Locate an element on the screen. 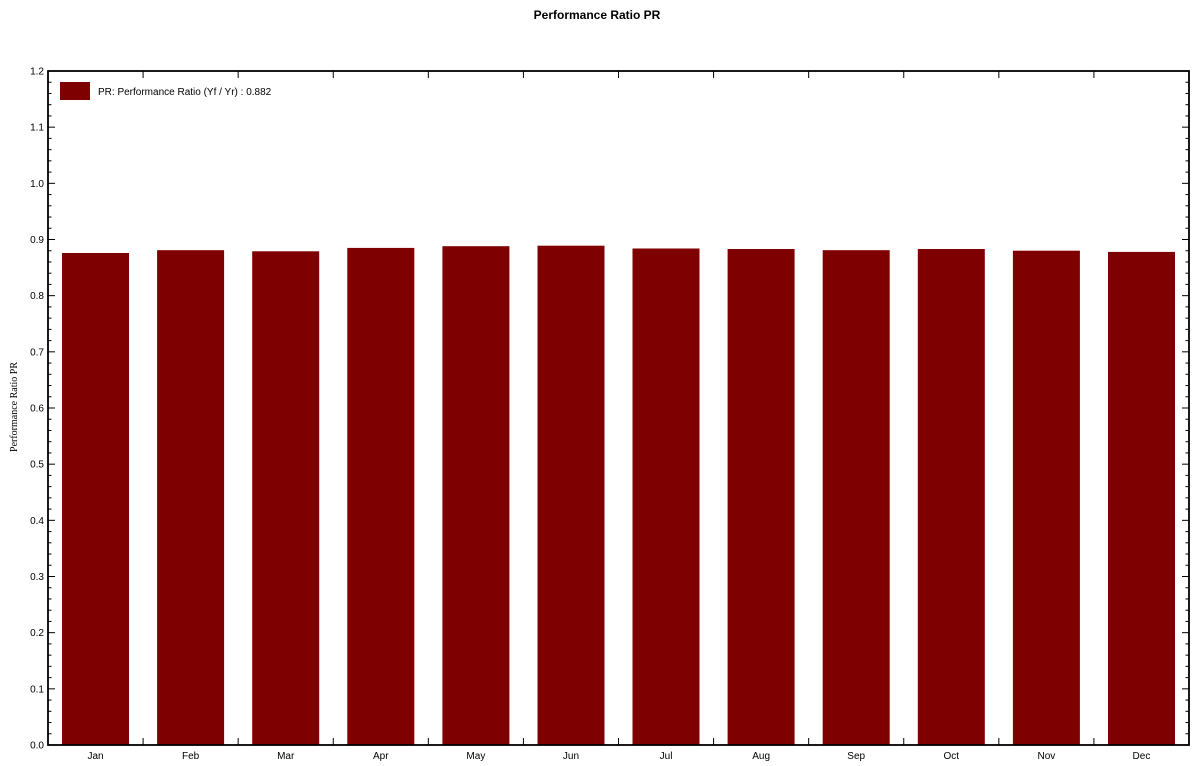 This screenshot has height=766, width=1194. chart-title: Performance Ratio PR is located at coordinates (597, 15).